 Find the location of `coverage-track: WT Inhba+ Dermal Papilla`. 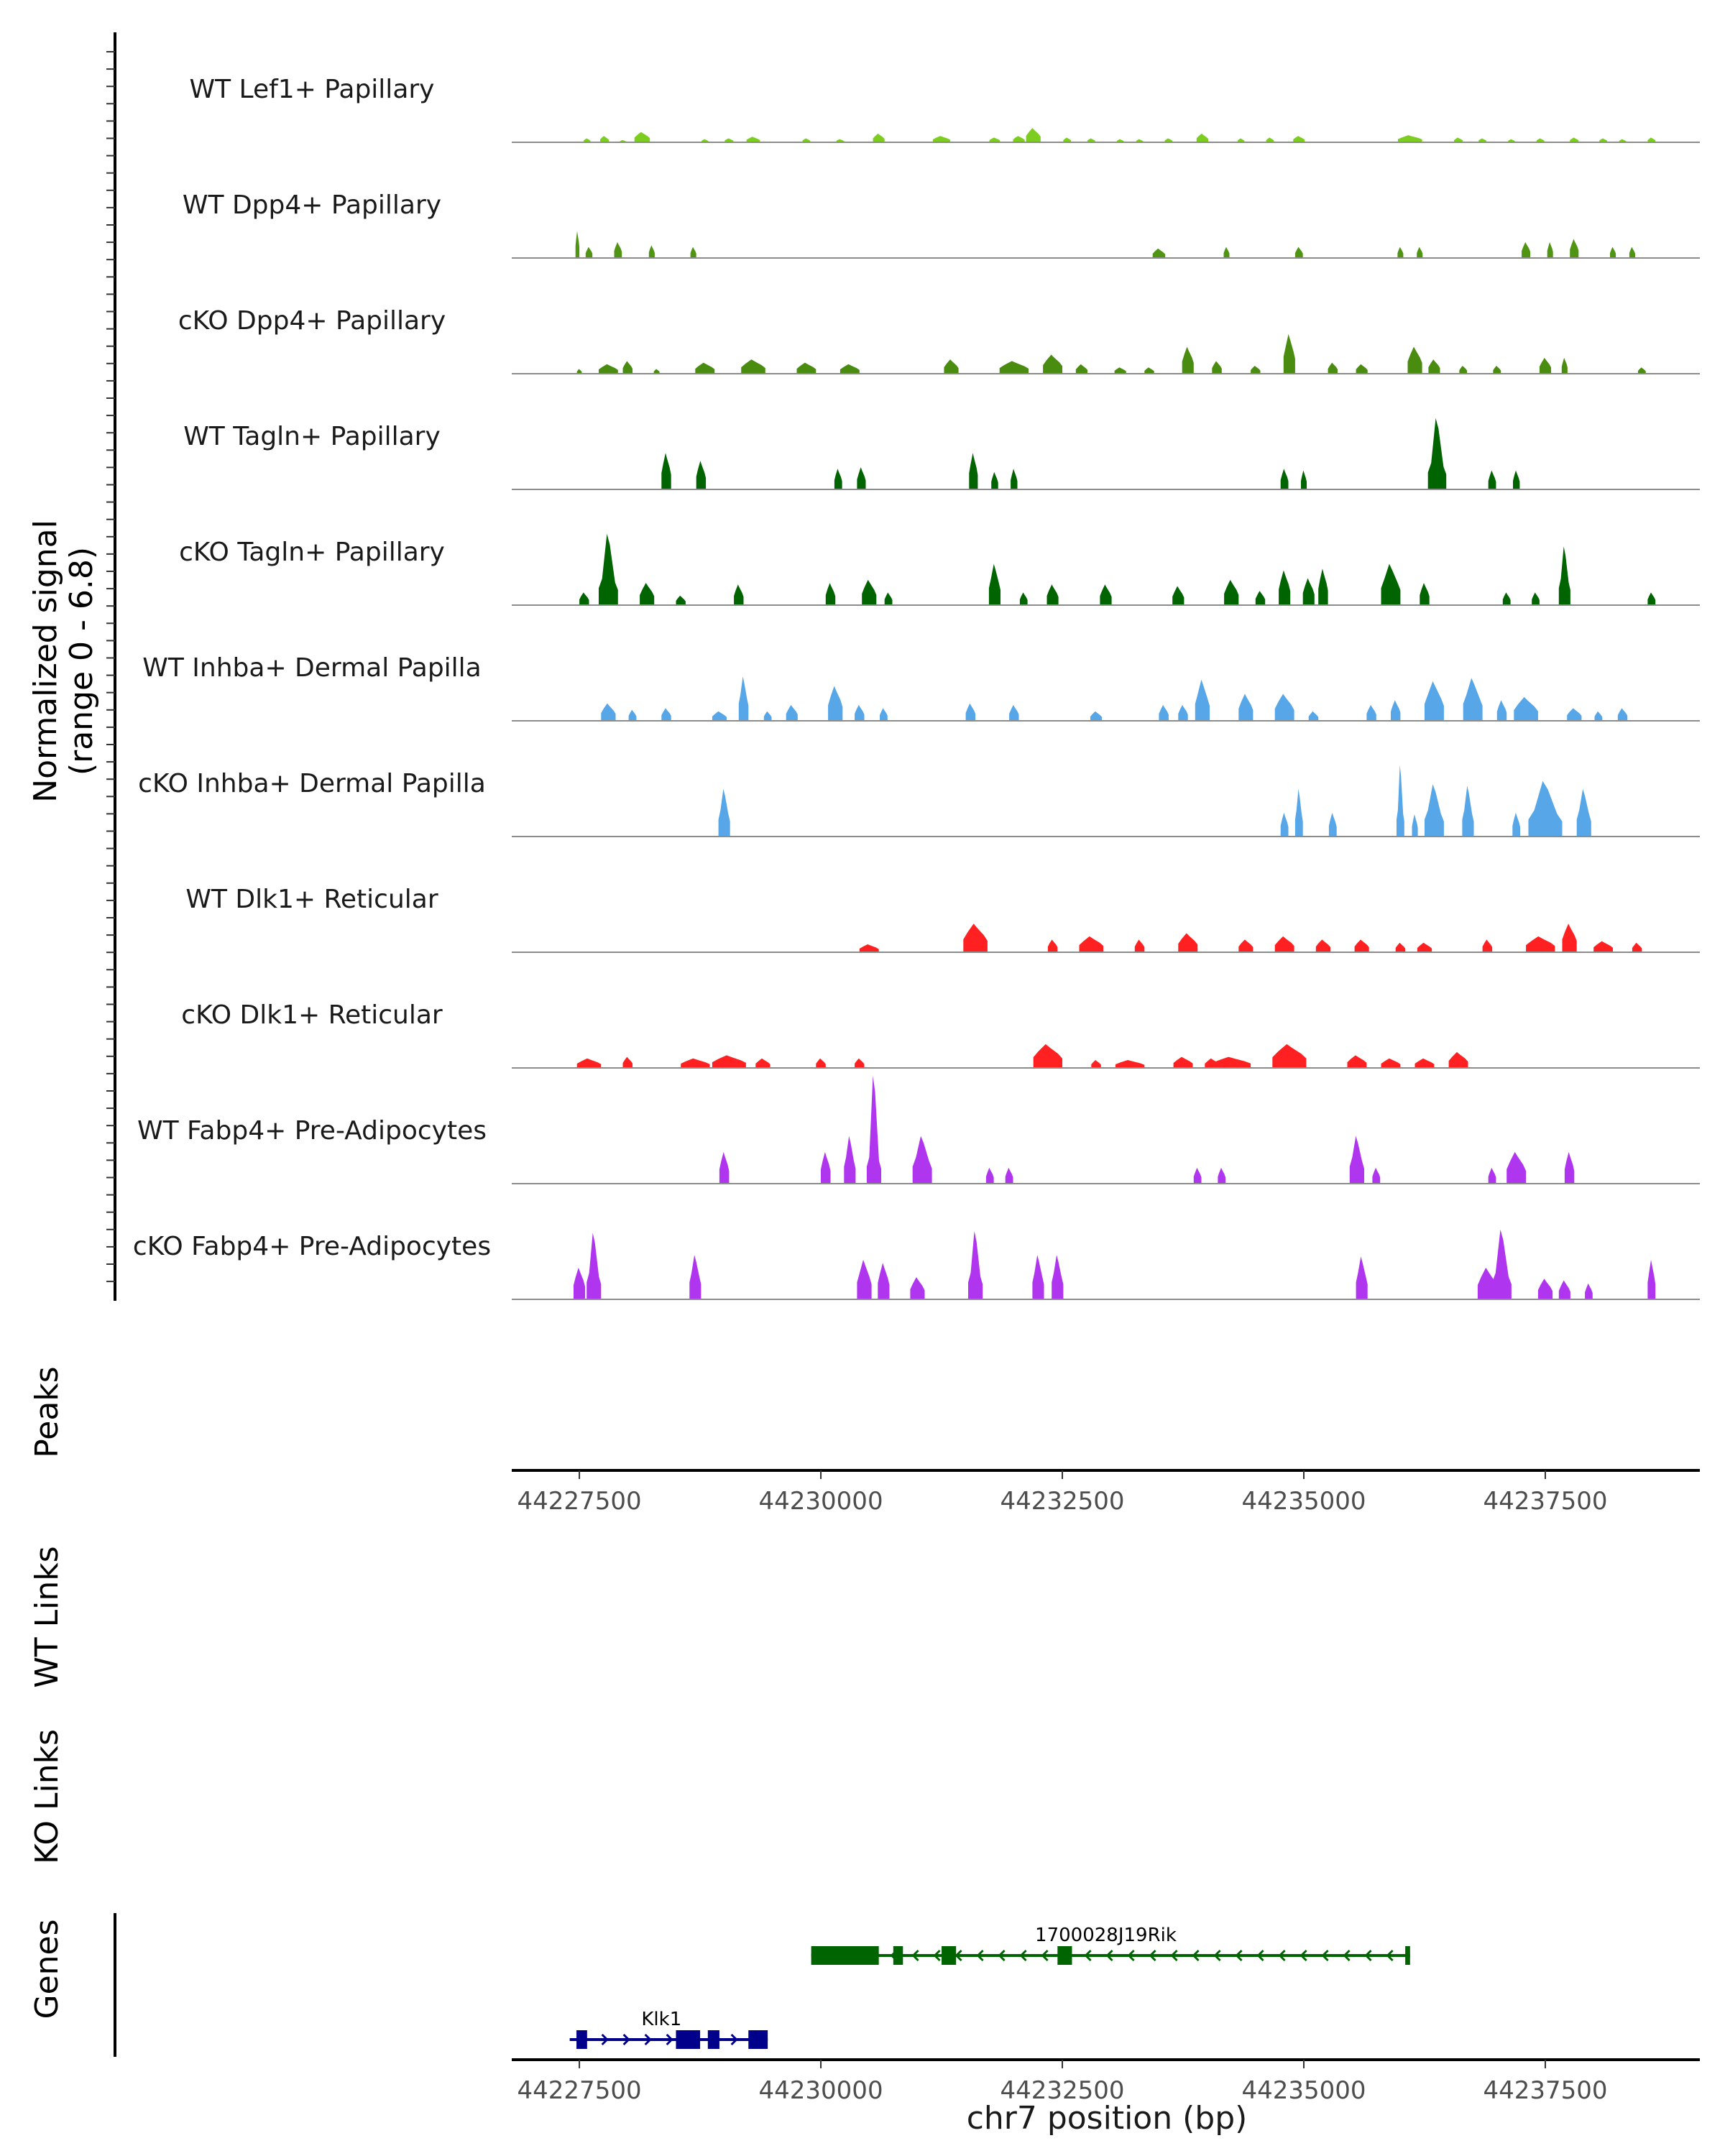

coverage-track: WT Inhba+ Dermal Papilla is located at coordinates (921, 688).